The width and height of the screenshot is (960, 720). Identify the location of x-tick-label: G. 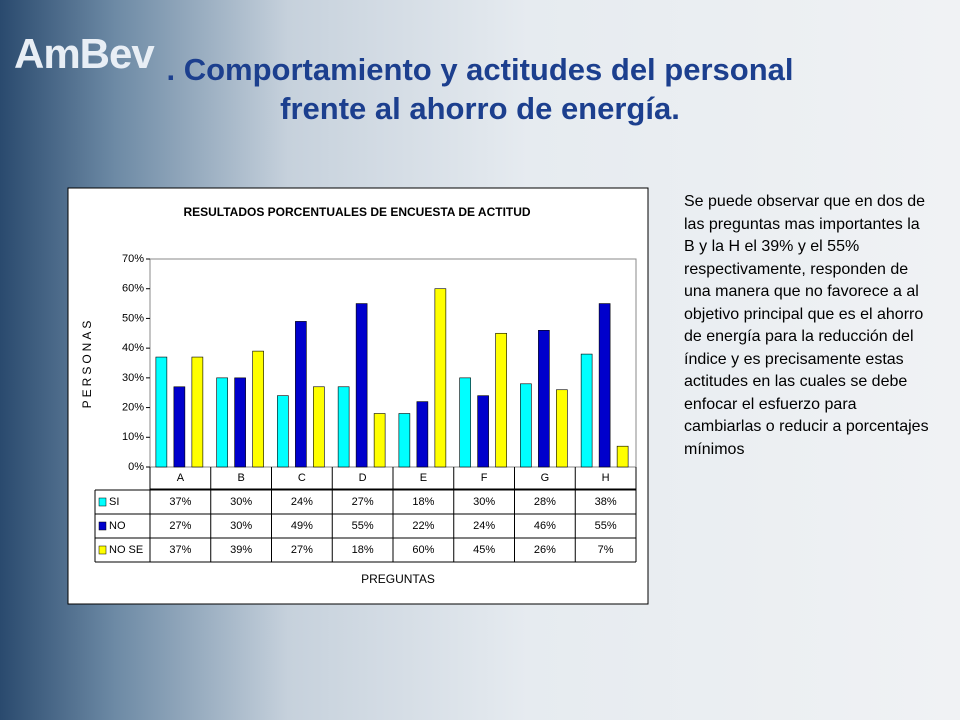
(545, 478).